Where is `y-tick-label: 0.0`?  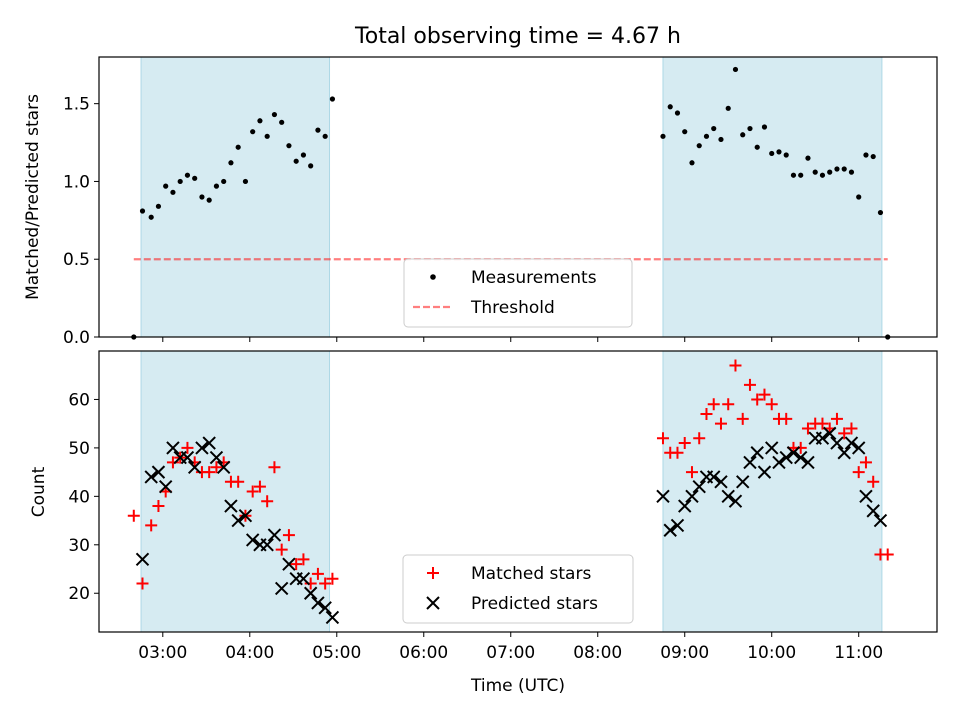
y-tick-label: 0.0 is located at coordinates (76, 338).